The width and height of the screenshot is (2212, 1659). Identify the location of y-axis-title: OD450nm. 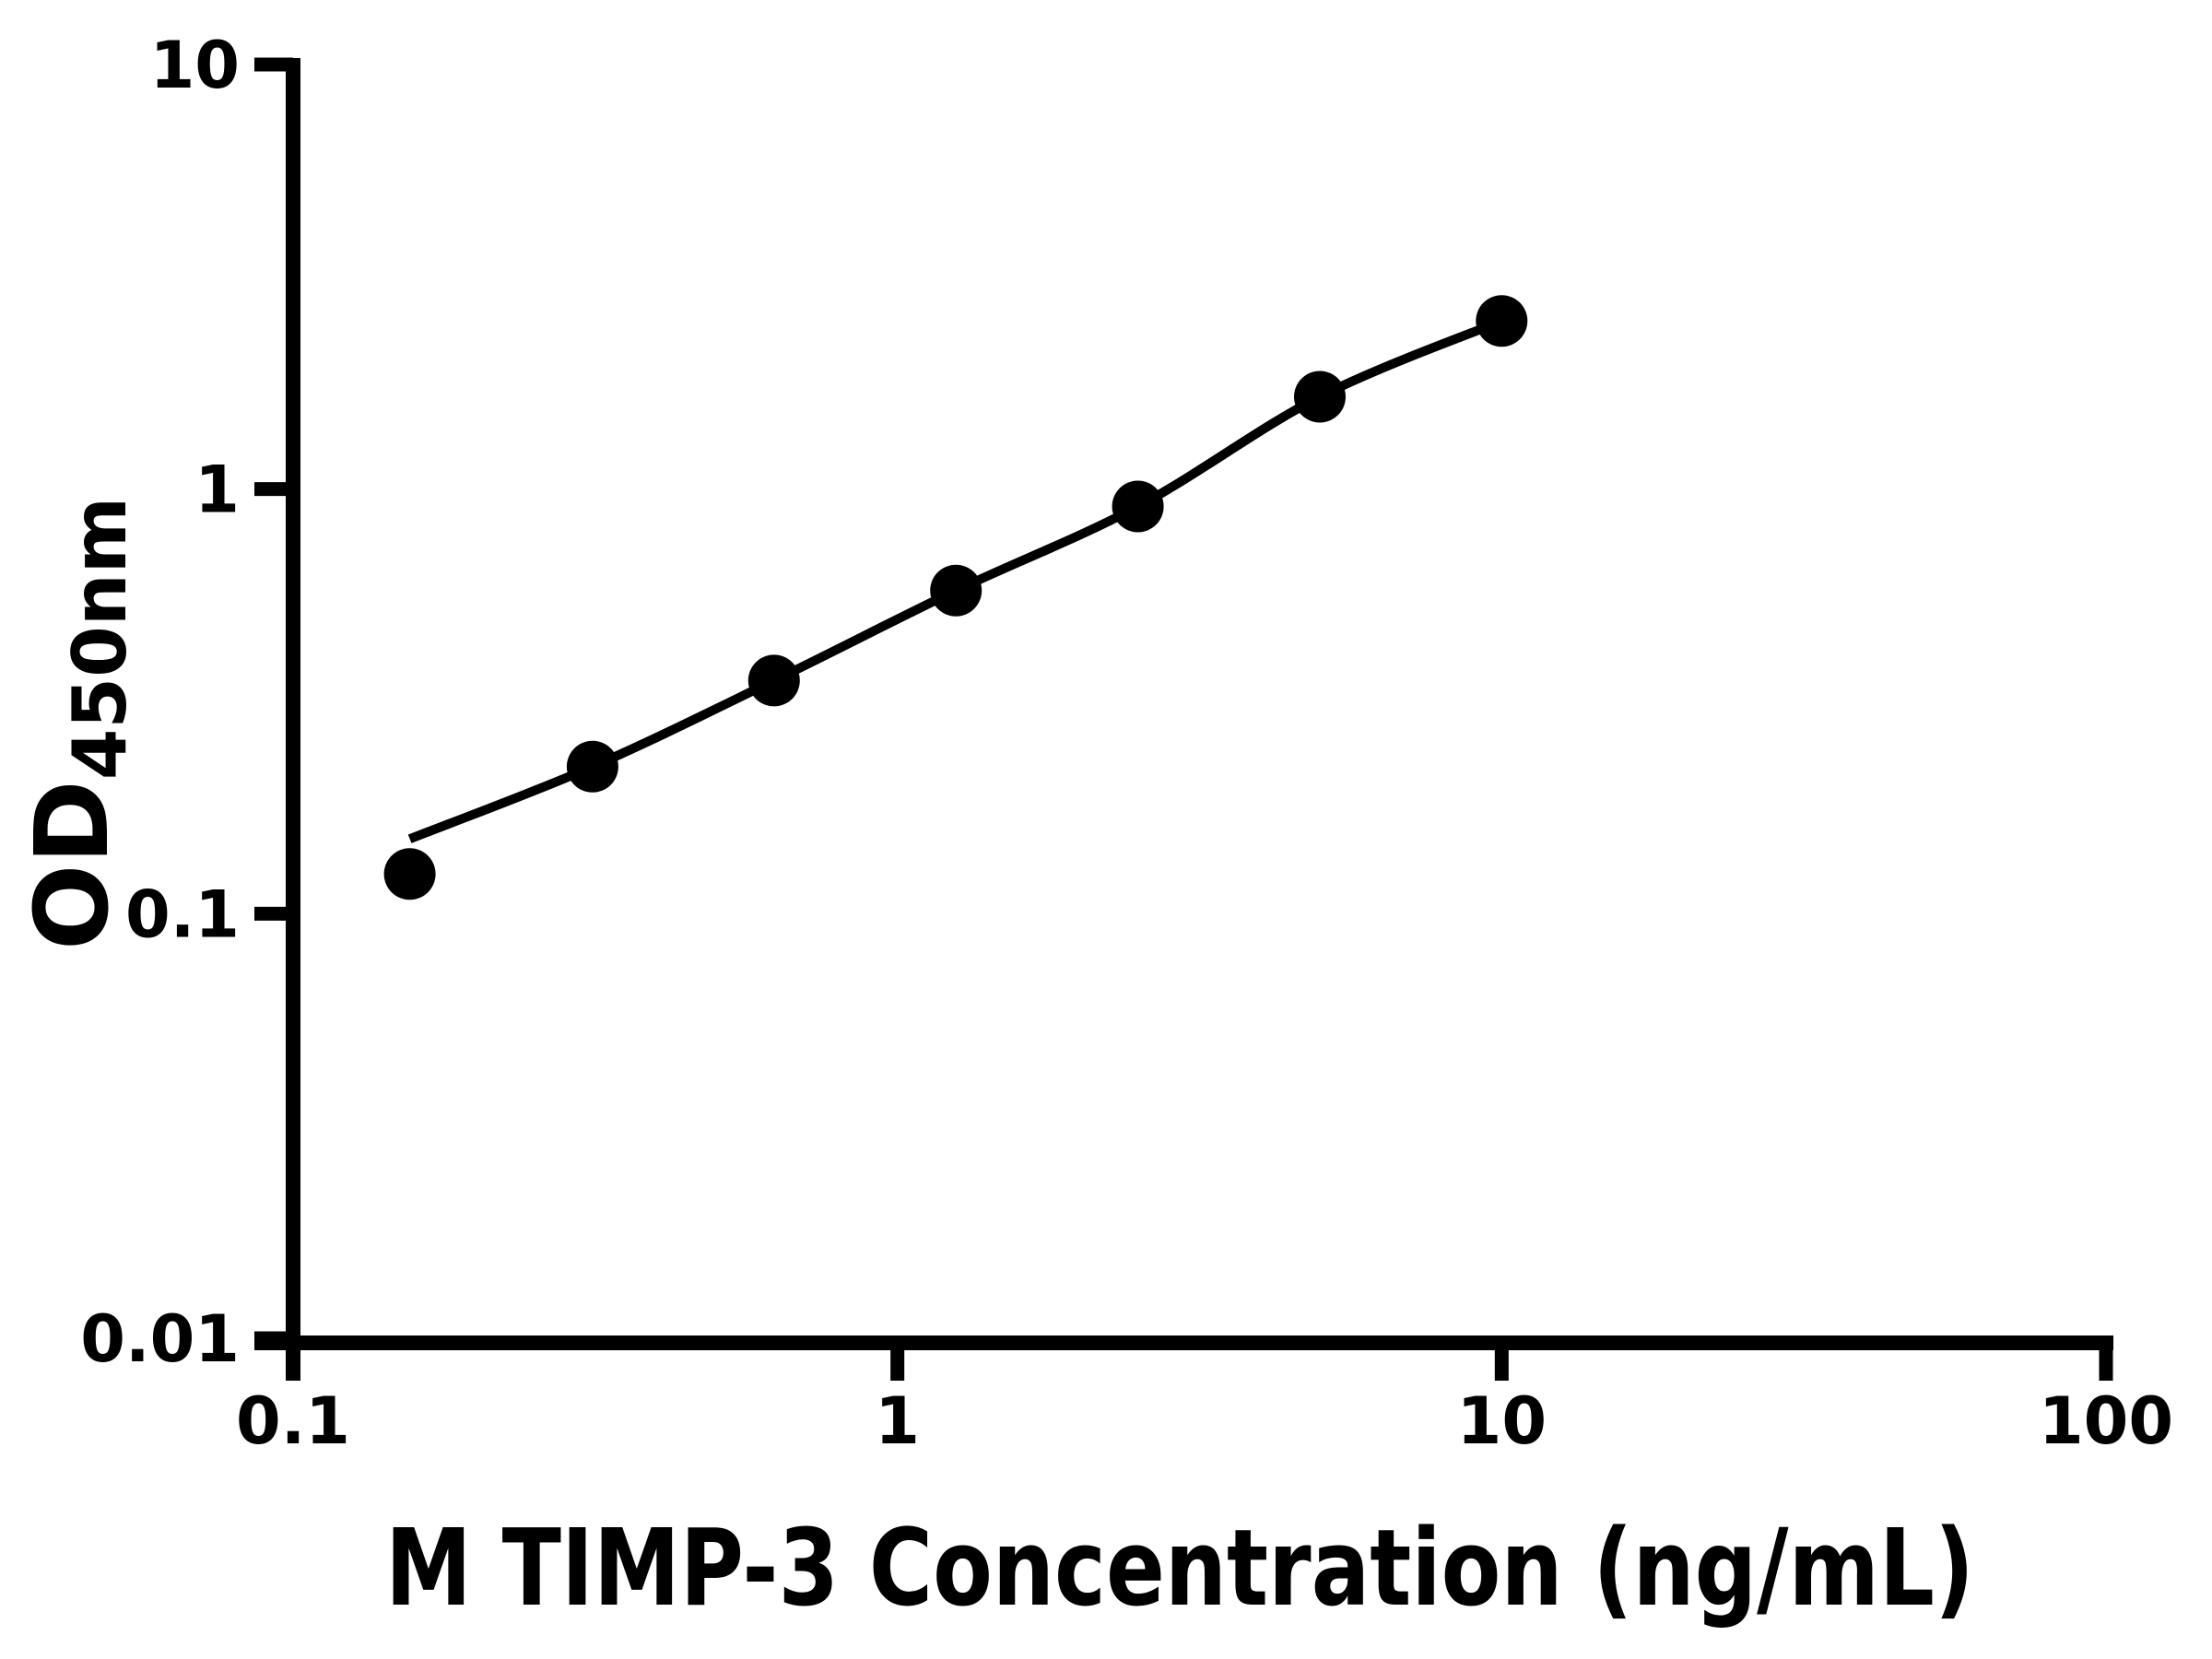
(78, 724).